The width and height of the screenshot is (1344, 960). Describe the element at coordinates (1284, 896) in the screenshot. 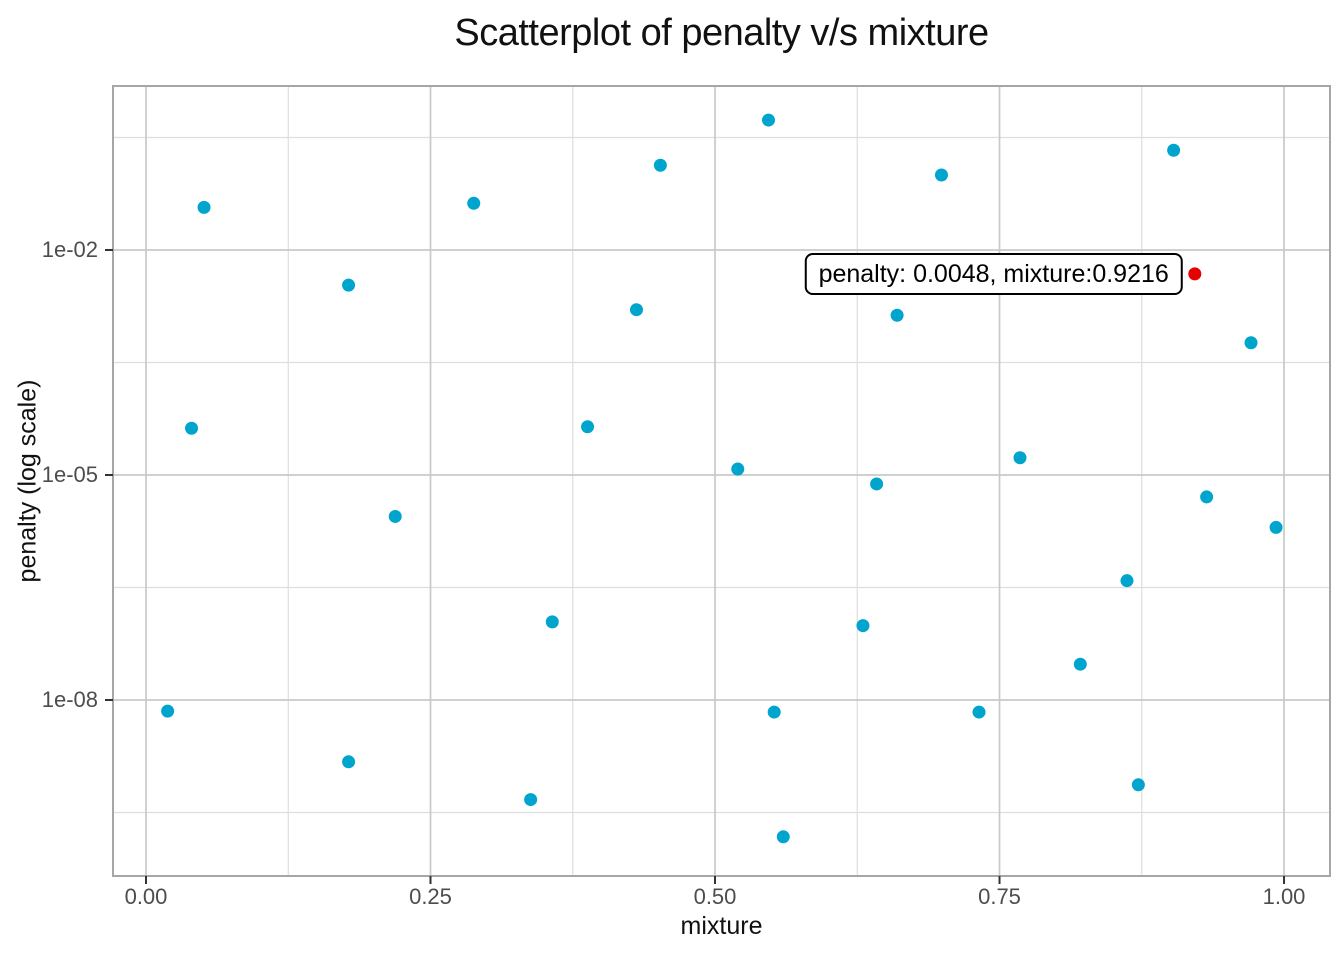

I see `x-tick-label: 1.00` at that location.